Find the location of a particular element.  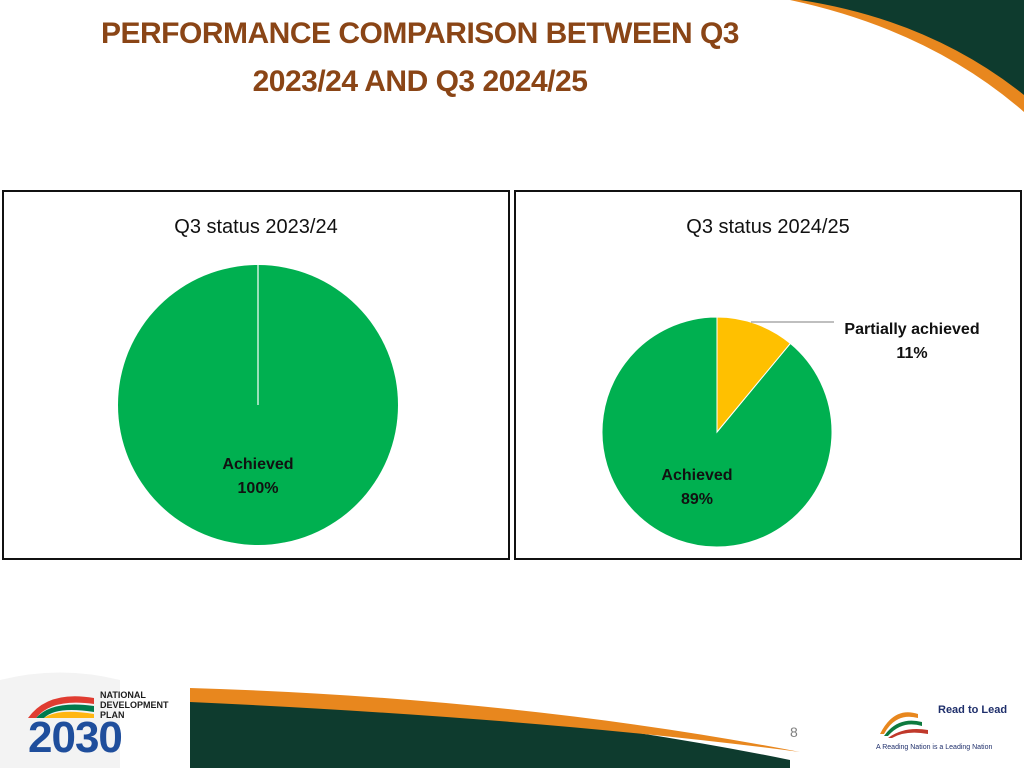

chart-title-2023-24: Q3 status 2023/24 is located at coordinates (256, 227).